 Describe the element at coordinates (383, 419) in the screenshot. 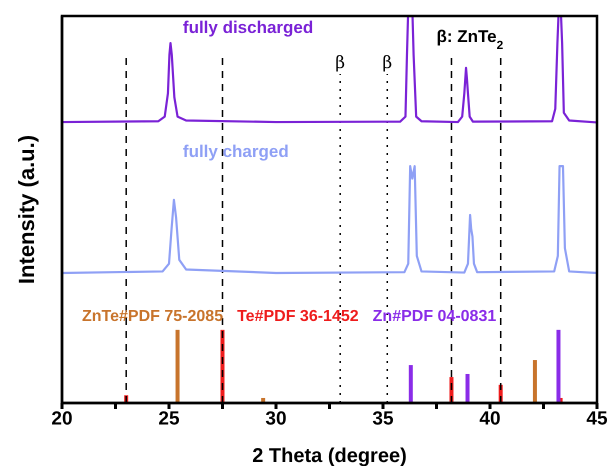

I see `x-tick-label: 35` at that location.